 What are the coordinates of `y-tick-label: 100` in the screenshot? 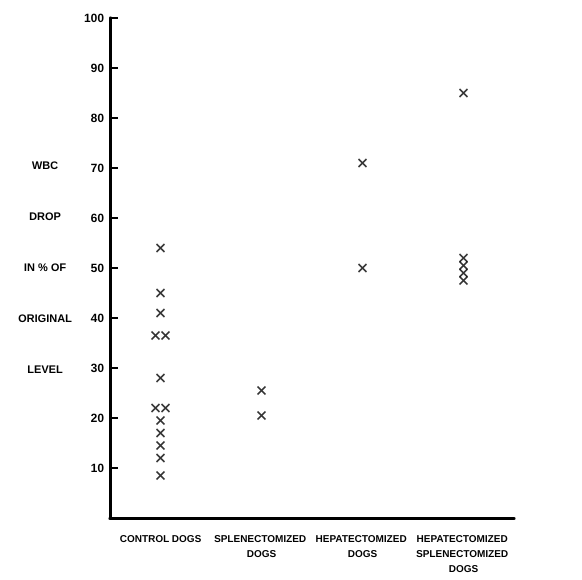 It's located at (94, 18).